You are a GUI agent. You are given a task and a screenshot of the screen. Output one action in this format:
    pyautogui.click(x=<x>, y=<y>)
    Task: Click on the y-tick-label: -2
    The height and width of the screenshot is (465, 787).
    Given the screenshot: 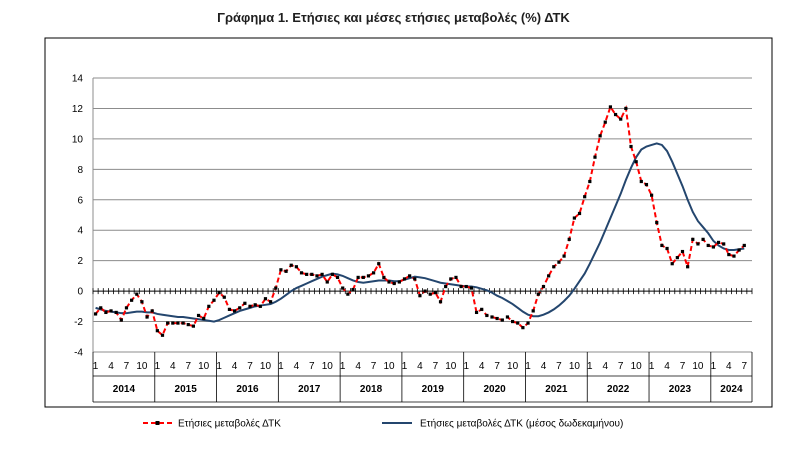 What is the action you would take?
    pyautogui.click(x=78, y=322)
    